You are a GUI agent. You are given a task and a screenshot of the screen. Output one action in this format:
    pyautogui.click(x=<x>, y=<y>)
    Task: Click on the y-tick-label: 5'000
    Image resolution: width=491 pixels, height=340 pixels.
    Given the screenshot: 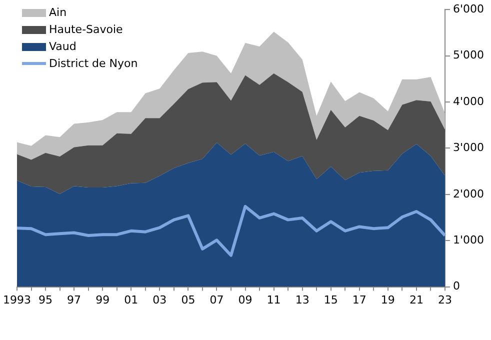 What is the action you would take?
    pyautogui.click(x=468, y=55)
    